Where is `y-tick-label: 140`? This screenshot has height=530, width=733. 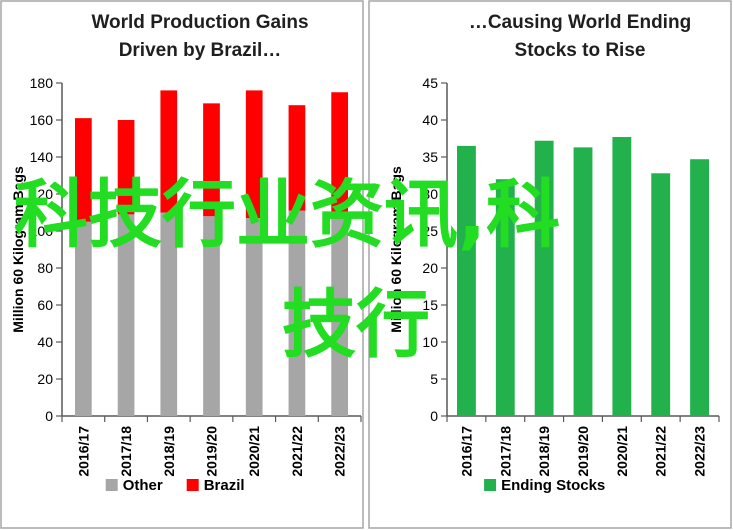 y-tick-label: 140 is located at coordinates (42, 157).